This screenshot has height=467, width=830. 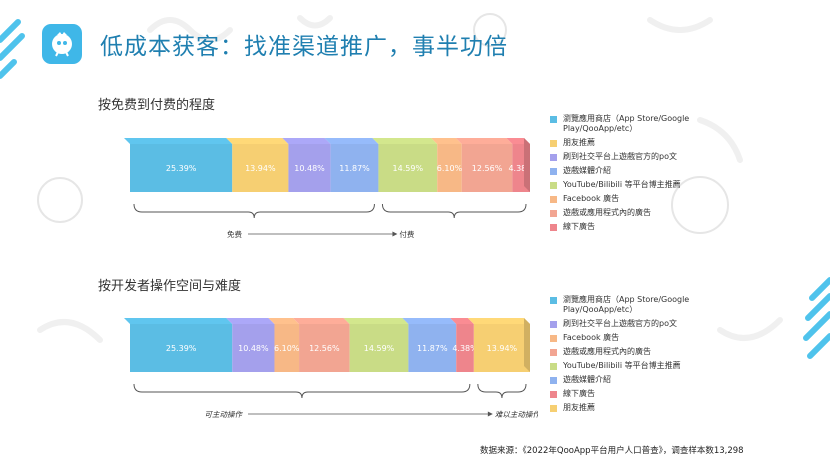 What do you see at coordinates (406, 234) in the screenshot?
I see `axis-right-label: 付费` at bounding box center [406, 234].